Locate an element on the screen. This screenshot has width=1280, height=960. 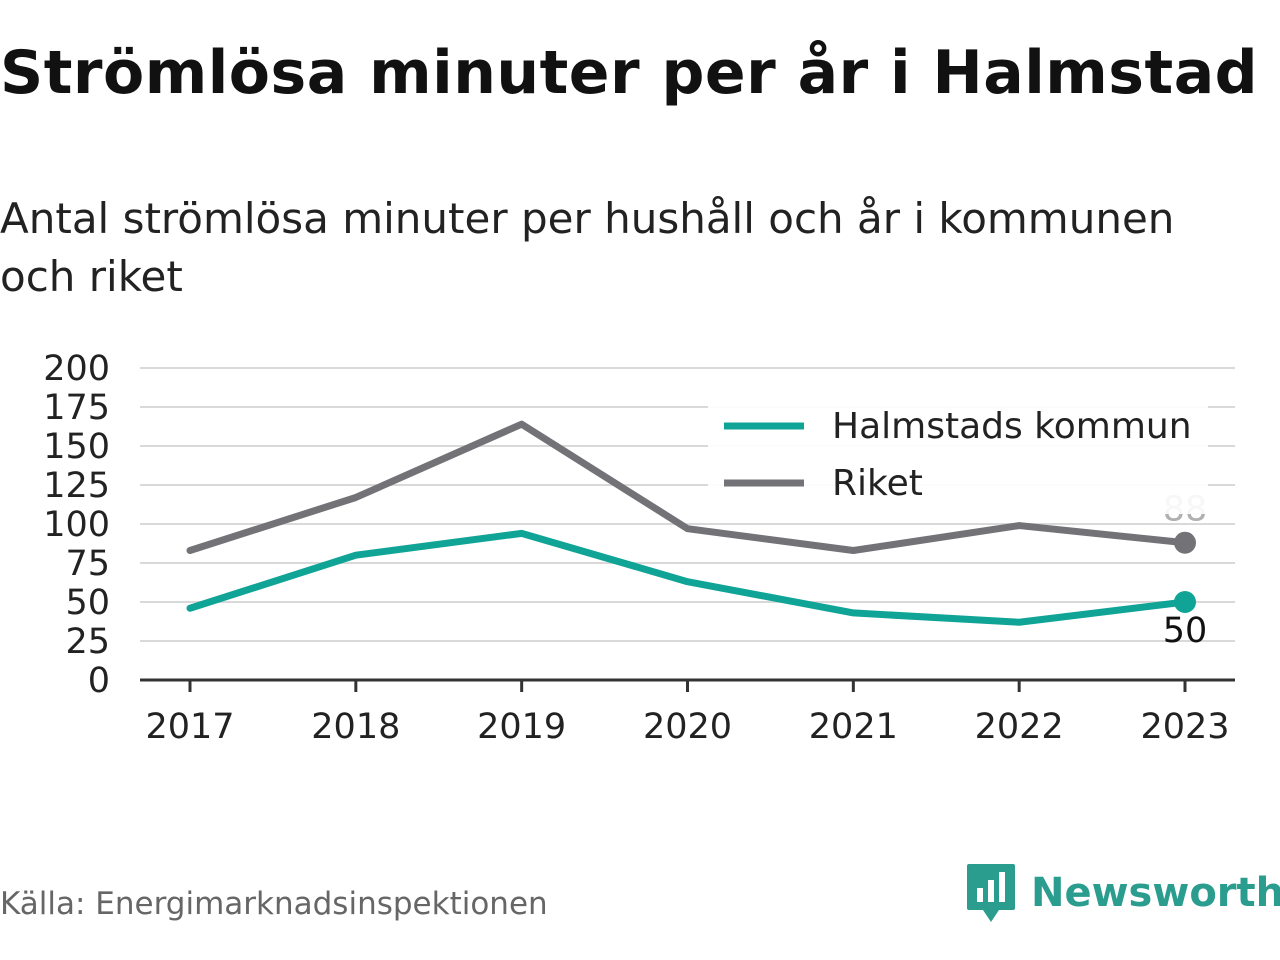
y-tick-label: 200 is located at coordinates (76, 369).